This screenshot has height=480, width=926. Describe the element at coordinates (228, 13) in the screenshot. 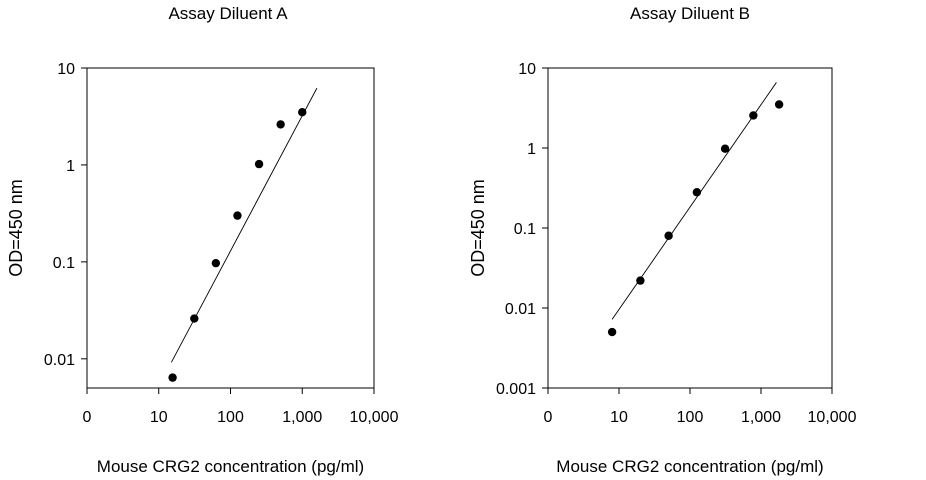

I see `chart-title: Assay Diluent A` at that location.